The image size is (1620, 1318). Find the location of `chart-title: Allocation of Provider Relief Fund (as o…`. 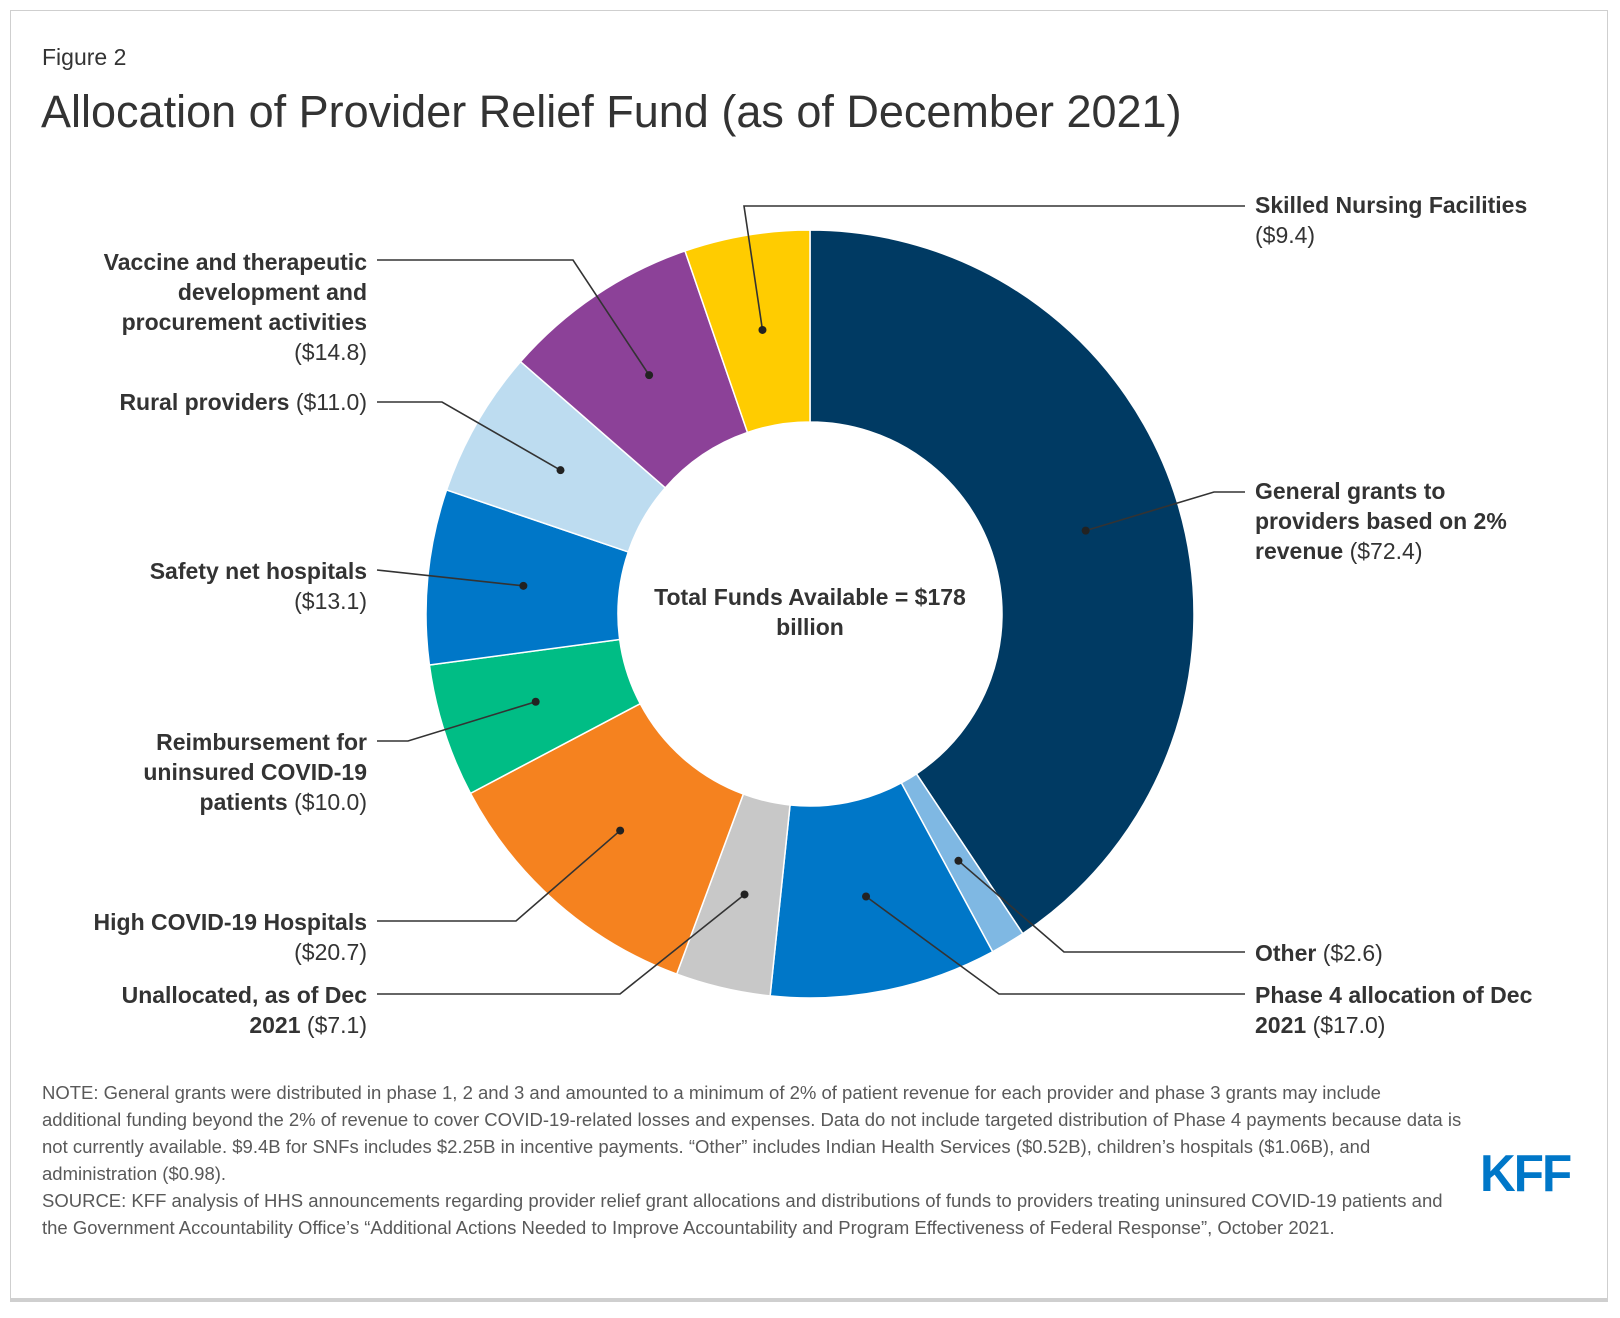

chart-title: Allocation of Provider Relief Fund (as o… is located at coordinates (611, 111).